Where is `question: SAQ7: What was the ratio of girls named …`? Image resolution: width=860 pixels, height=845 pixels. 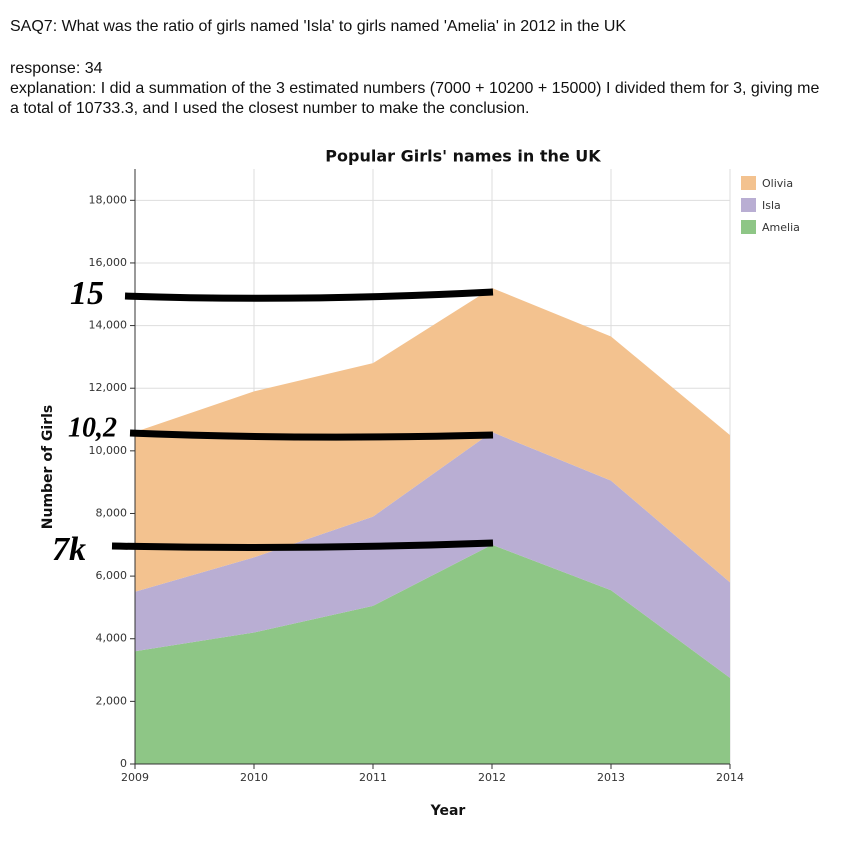 question: SAQ7: What was the ratio of girls named … is located at coordinates (318, 26).